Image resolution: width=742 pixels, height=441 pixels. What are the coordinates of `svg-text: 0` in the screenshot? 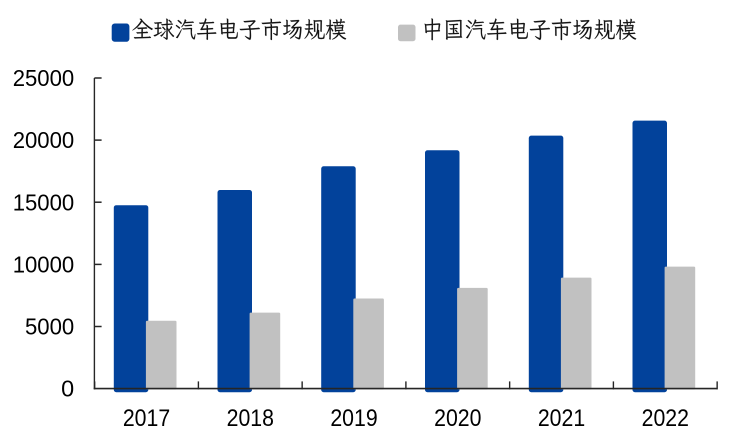 It's located at (67, 389).